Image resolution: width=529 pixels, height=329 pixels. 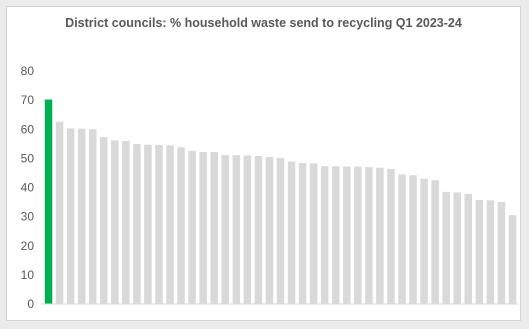 I want to click on y-tick-label: 40, so click(x=28, y=188).